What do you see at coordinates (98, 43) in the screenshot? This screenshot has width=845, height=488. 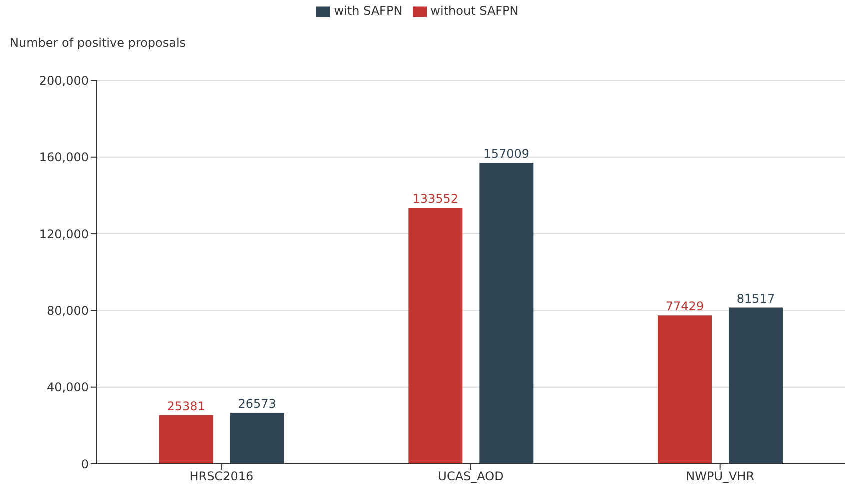 I see `y-axis-title: Number of positive proposals` at bounding box center [98, 43].